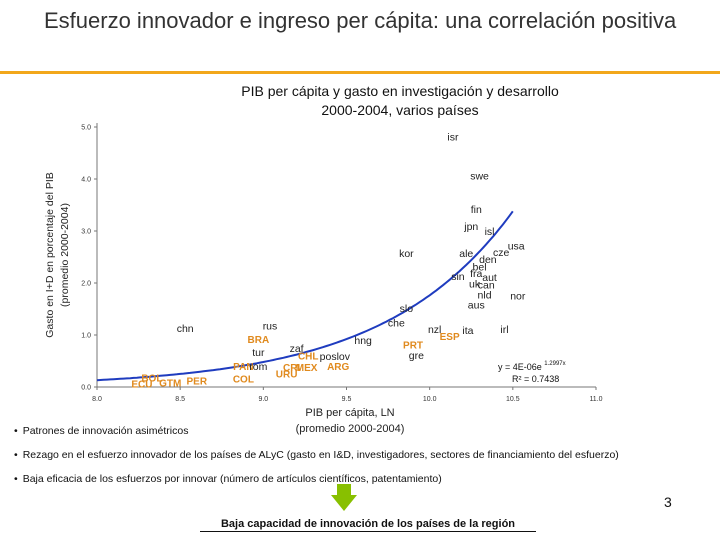 Image resolution: width=720 pixels, height=540 pixels. I want to click on data-point-per: PER, so click(197, 381).